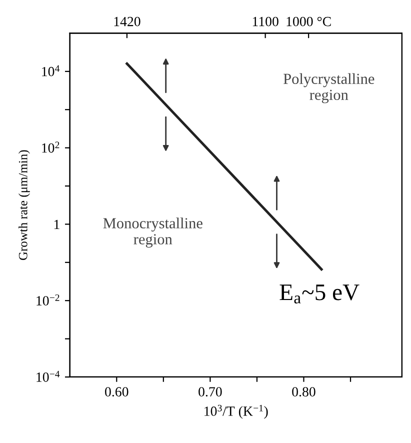  What do you see at coordinates (304, 392) in the screenshot?
I see `x-tick-label: 0.80` at bounding box center [304, 392].